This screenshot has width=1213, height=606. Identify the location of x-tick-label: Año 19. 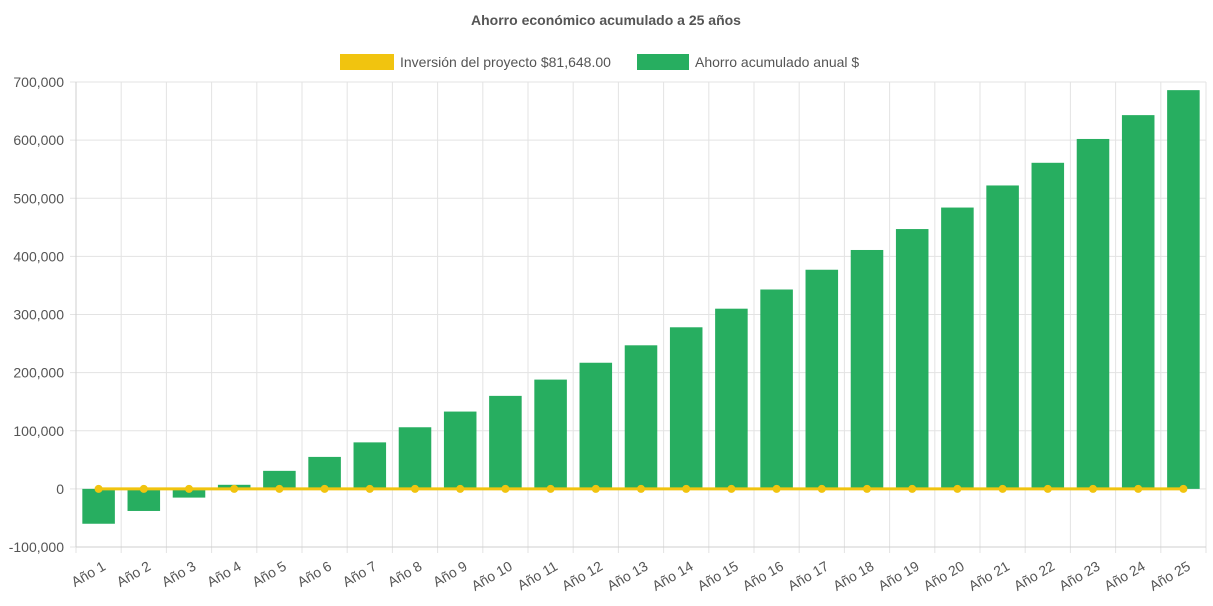
(898, 576).